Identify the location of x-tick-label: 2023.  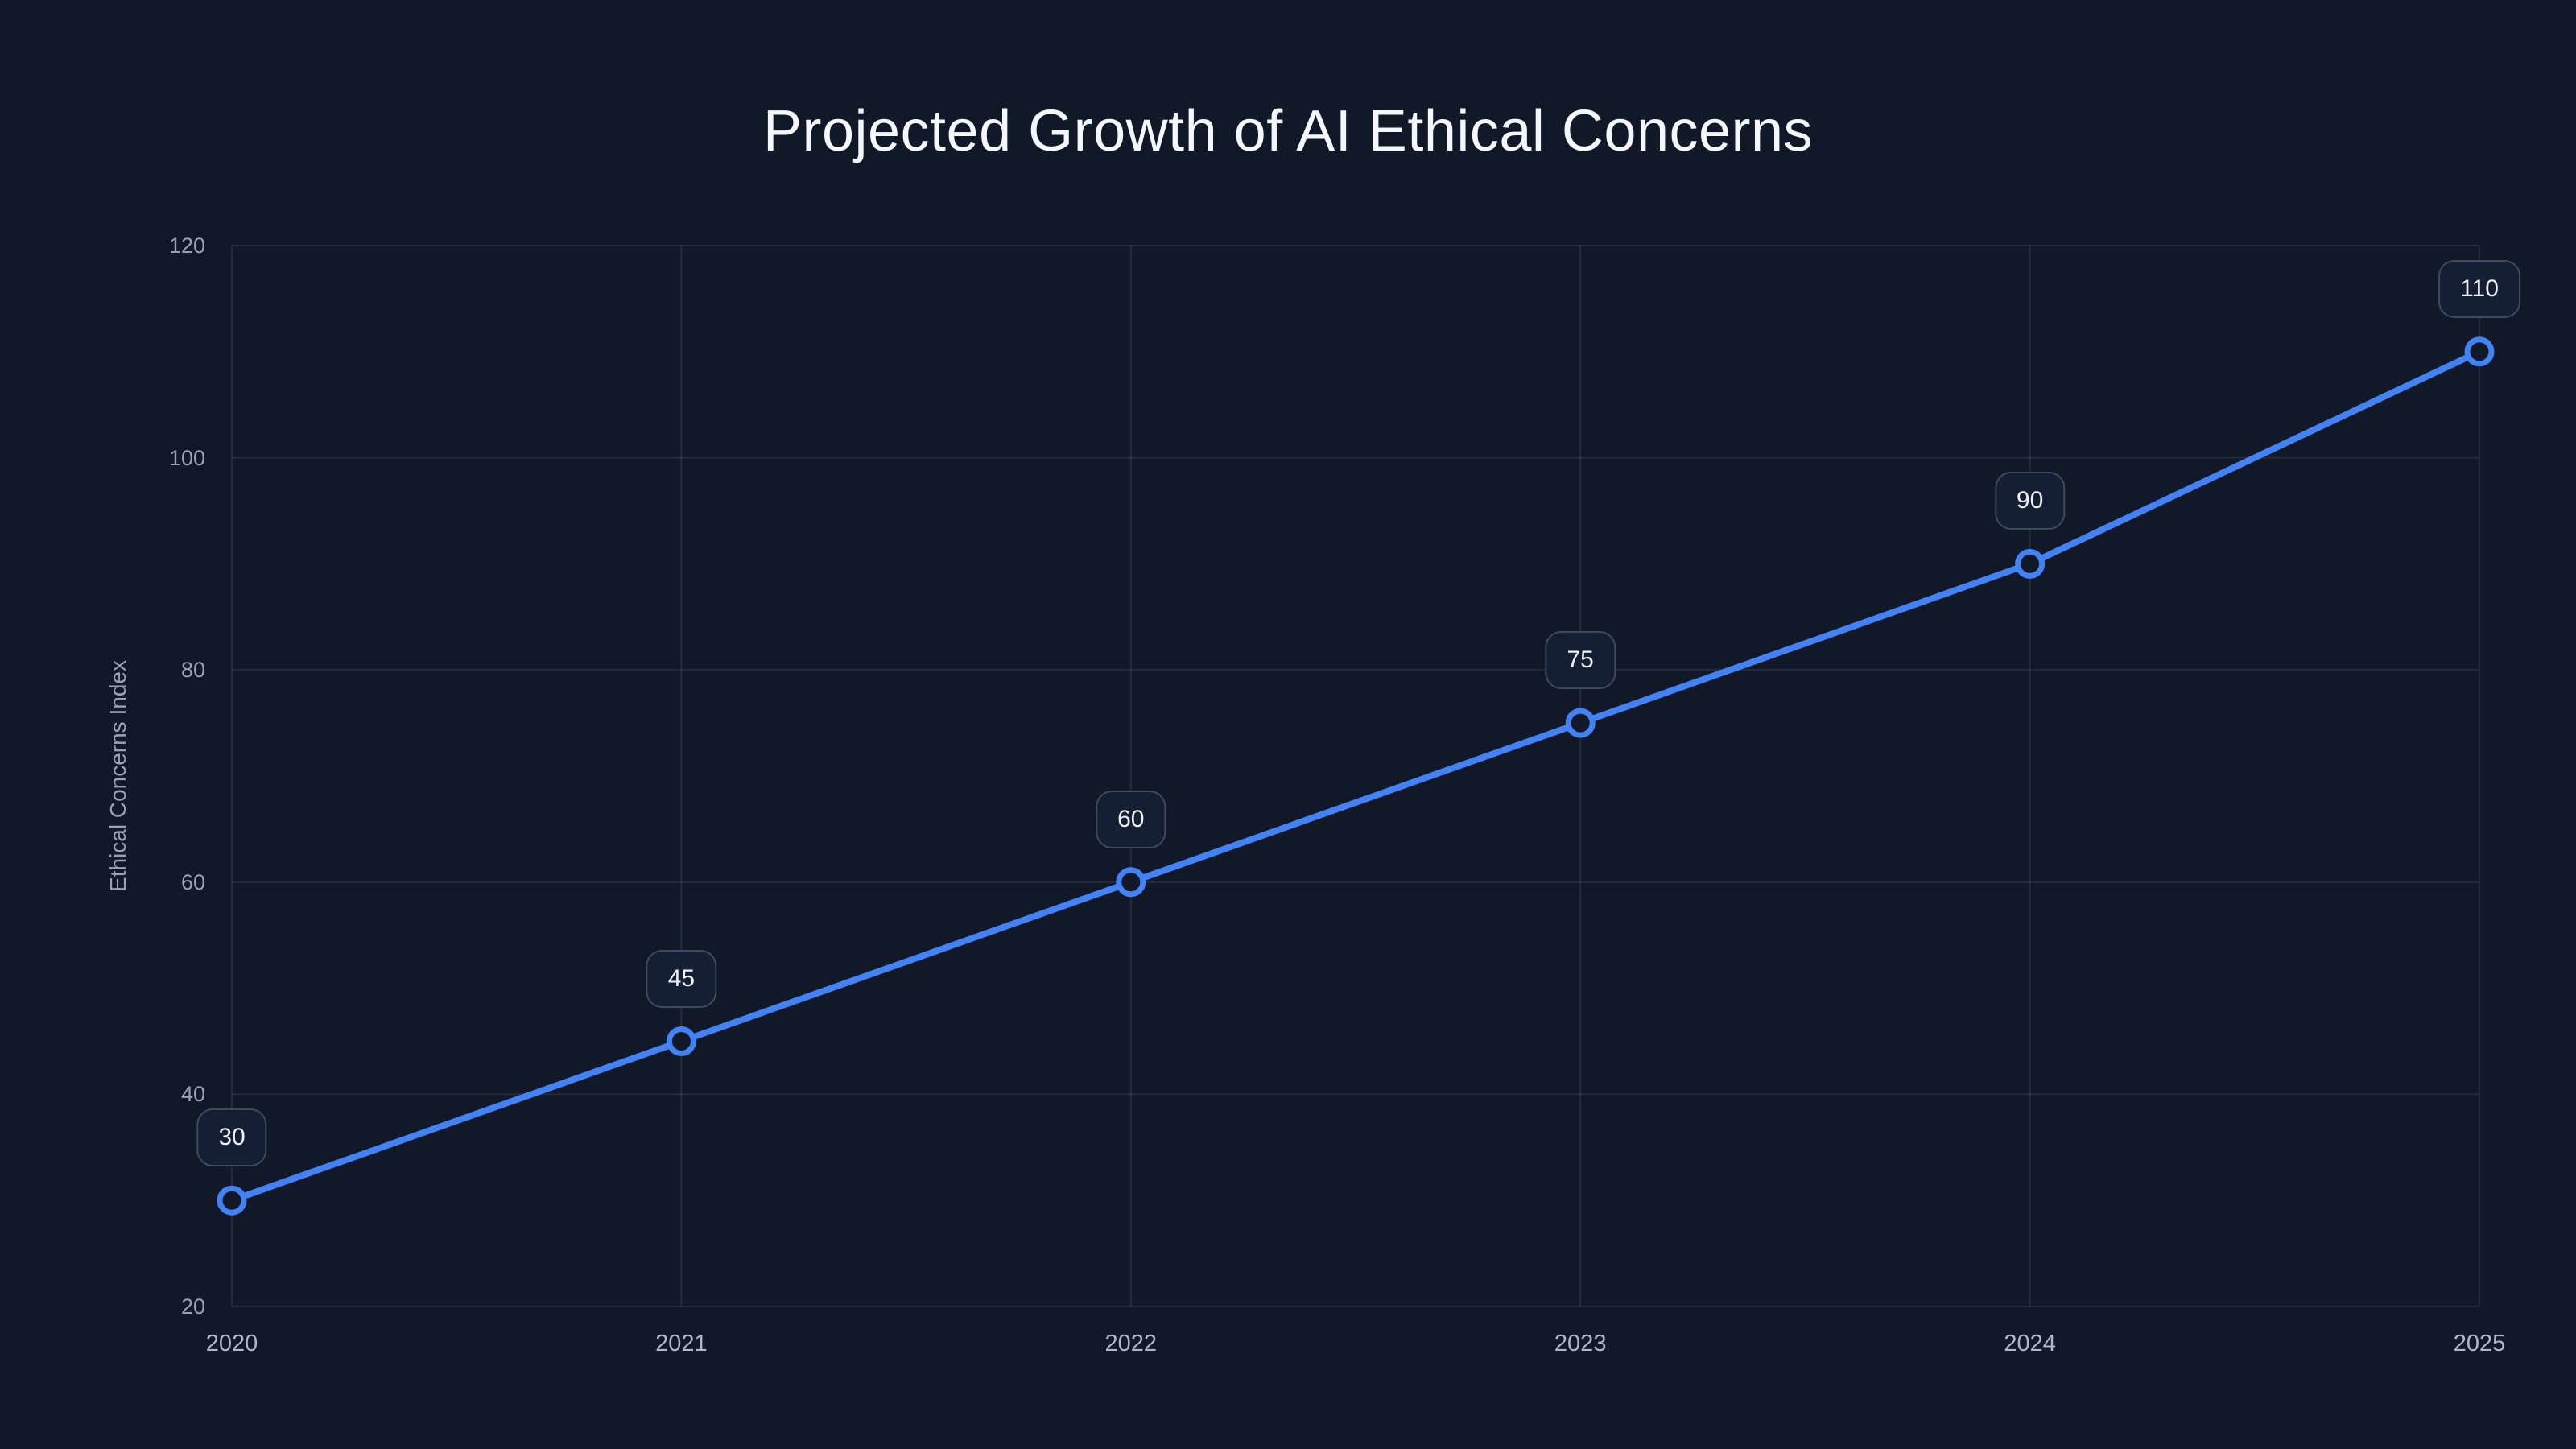
(1580, 1343).